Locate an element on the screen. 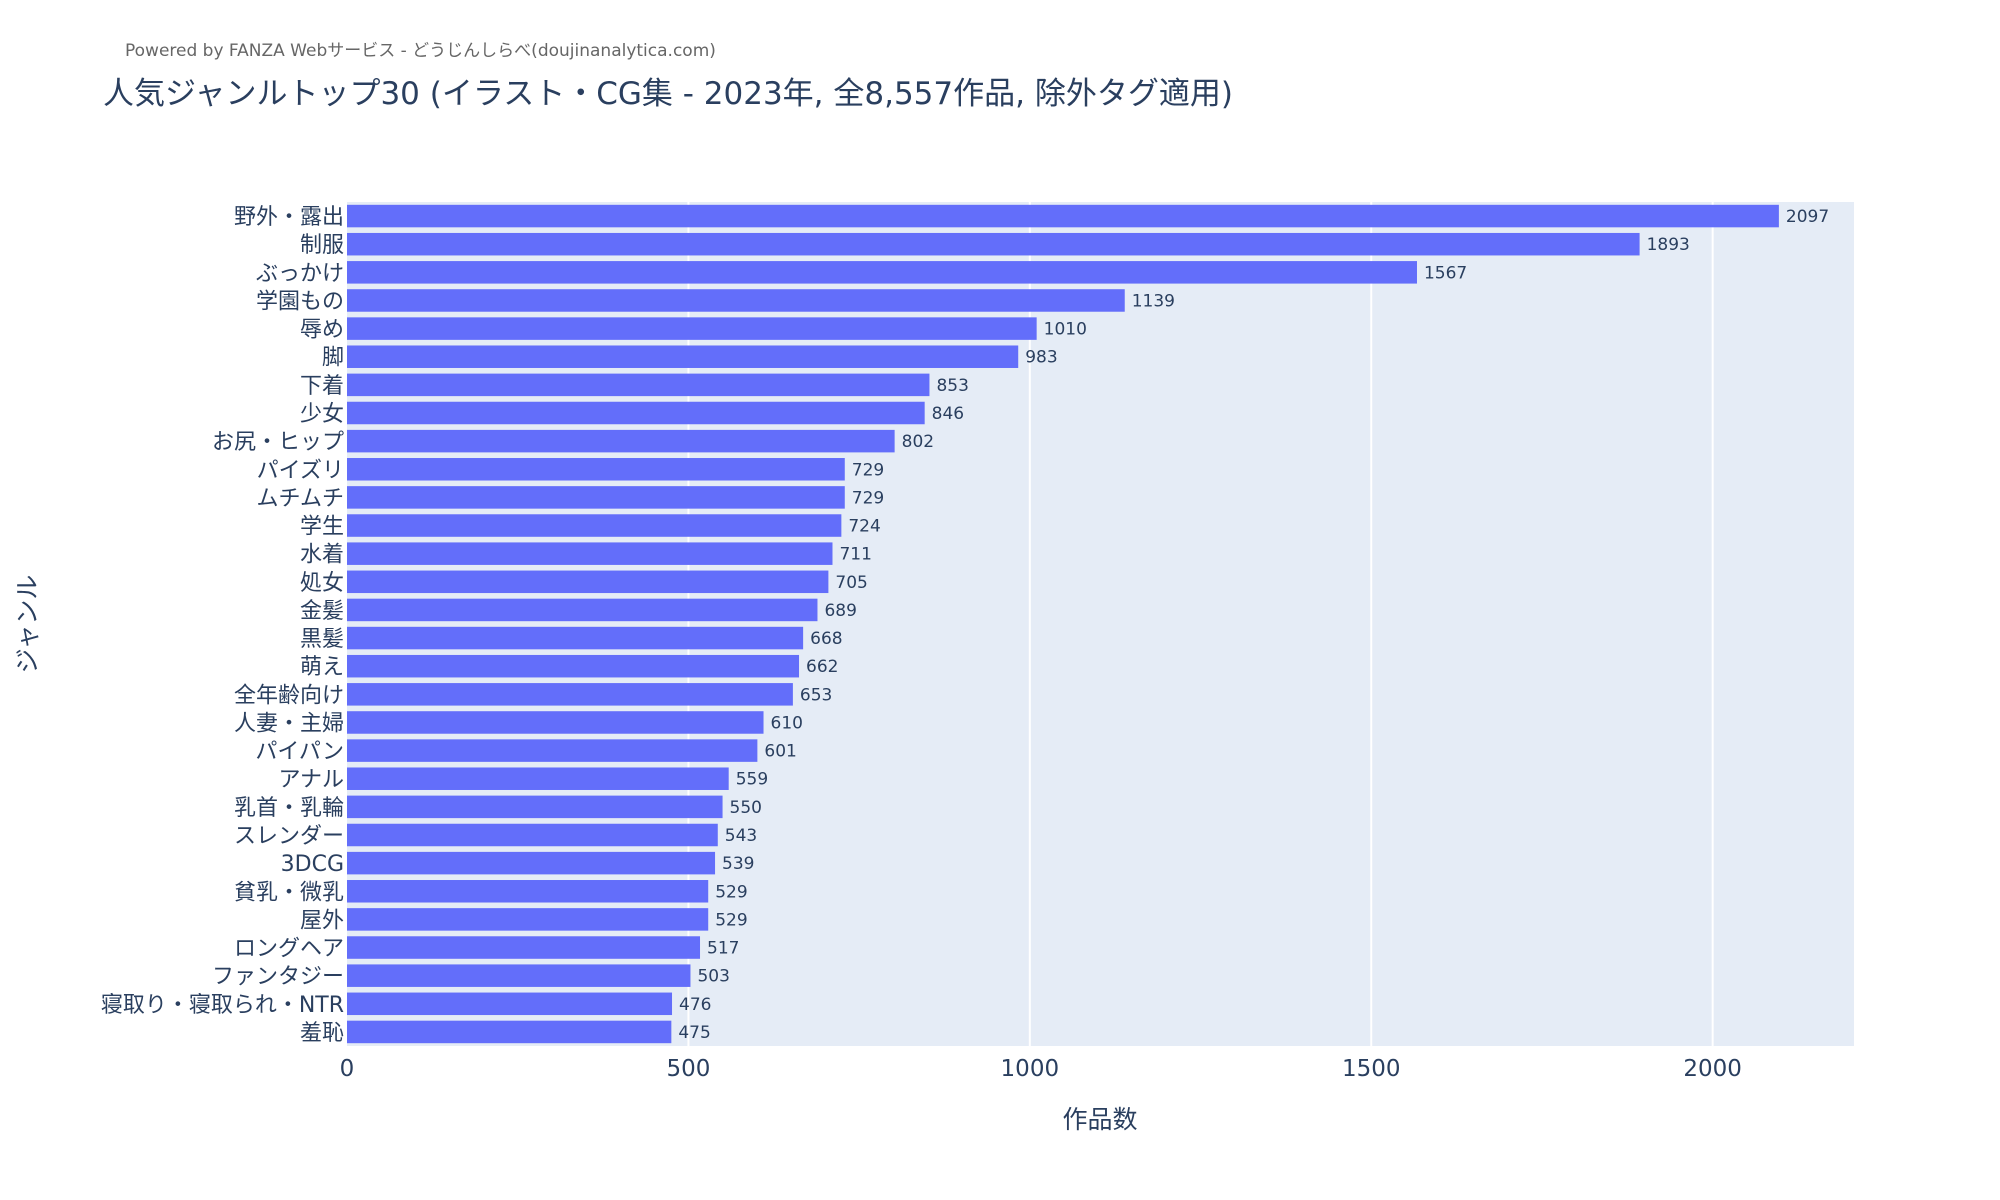  data-label: 705 is located at coordinates (851, 583).